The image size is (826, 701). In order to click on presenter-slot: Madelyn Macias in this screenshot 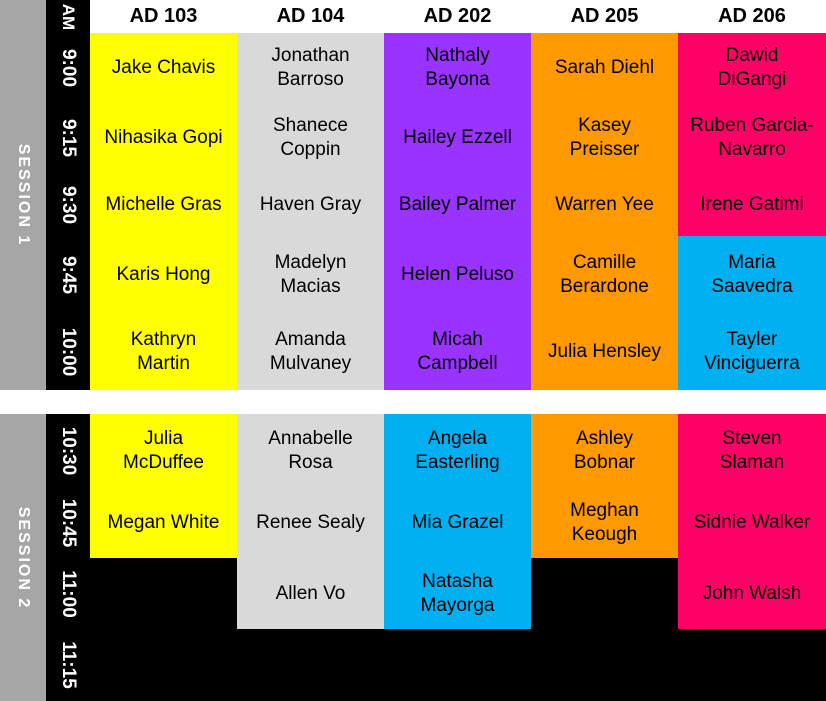, I will do `click(310, 275)`.